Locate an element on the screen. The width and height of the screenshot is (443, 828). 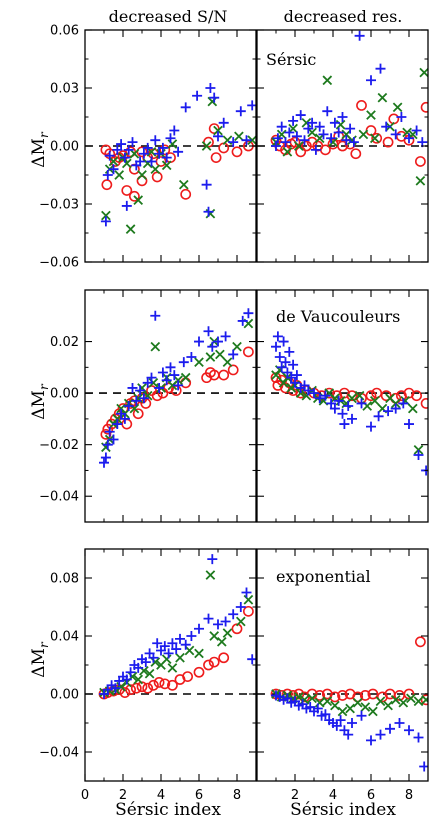
x-tick-label: 0 is located at coordinates (85, 795).